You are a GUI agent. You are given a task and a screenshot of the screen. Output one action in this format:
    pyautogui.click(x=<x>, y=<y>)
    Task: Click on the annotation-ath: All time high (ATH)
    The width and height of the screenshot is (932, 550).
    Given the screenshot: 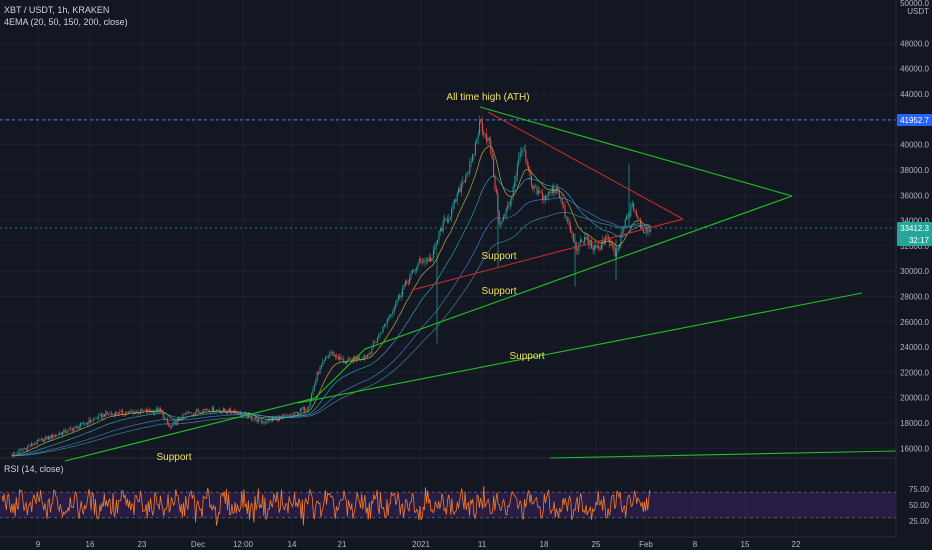 What is the action you would take?
    pyautogui.click(x=487, y=97)
    